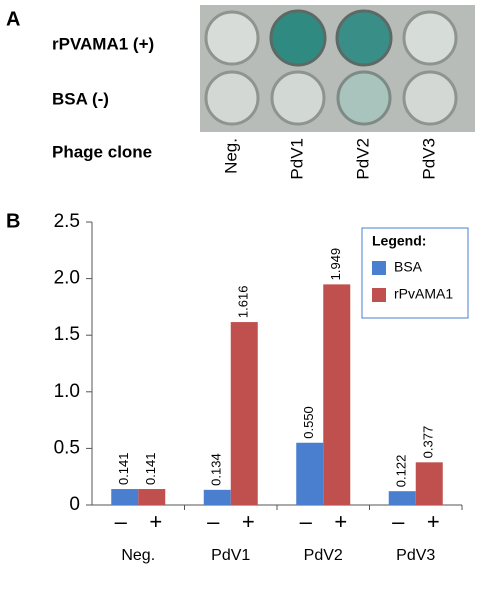 The image size is (479, 605). What do you see at coordinates (362, 159) in the screenshot?
I see `column-label: PdV2` at bounding box center [362, 159].